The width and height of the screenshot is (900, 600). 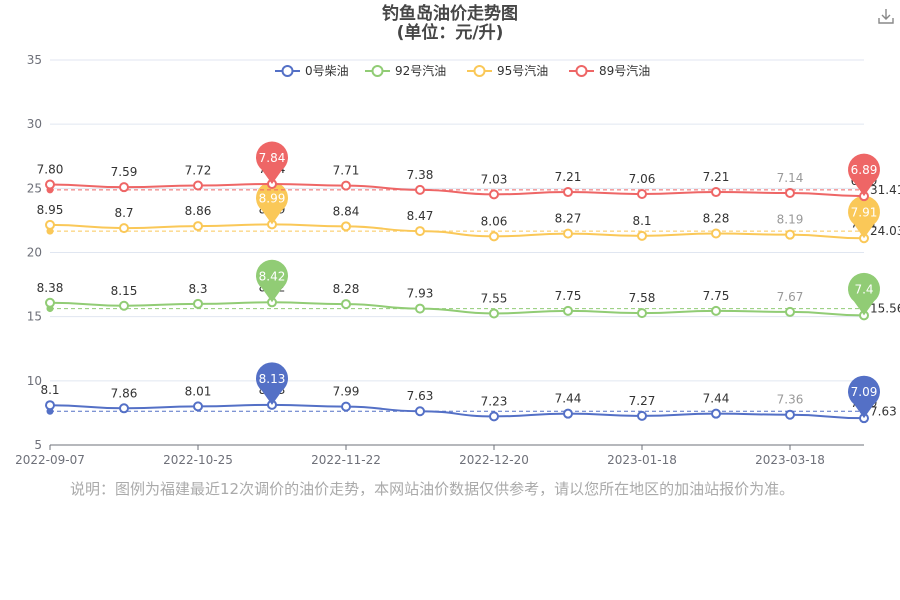 I want to click on data-label: 7.06, so click(x=642, y=179).